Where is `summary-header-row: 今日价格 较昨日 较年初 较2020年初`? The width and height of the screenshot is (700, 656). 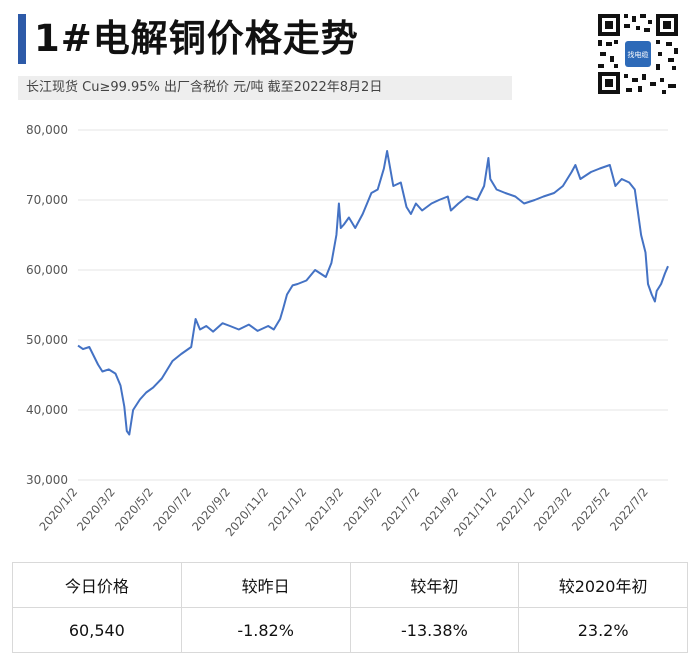 summary-header-row: 今日价格 较昨日 较年初 较2020年初 is located at coordinates (350, 585).